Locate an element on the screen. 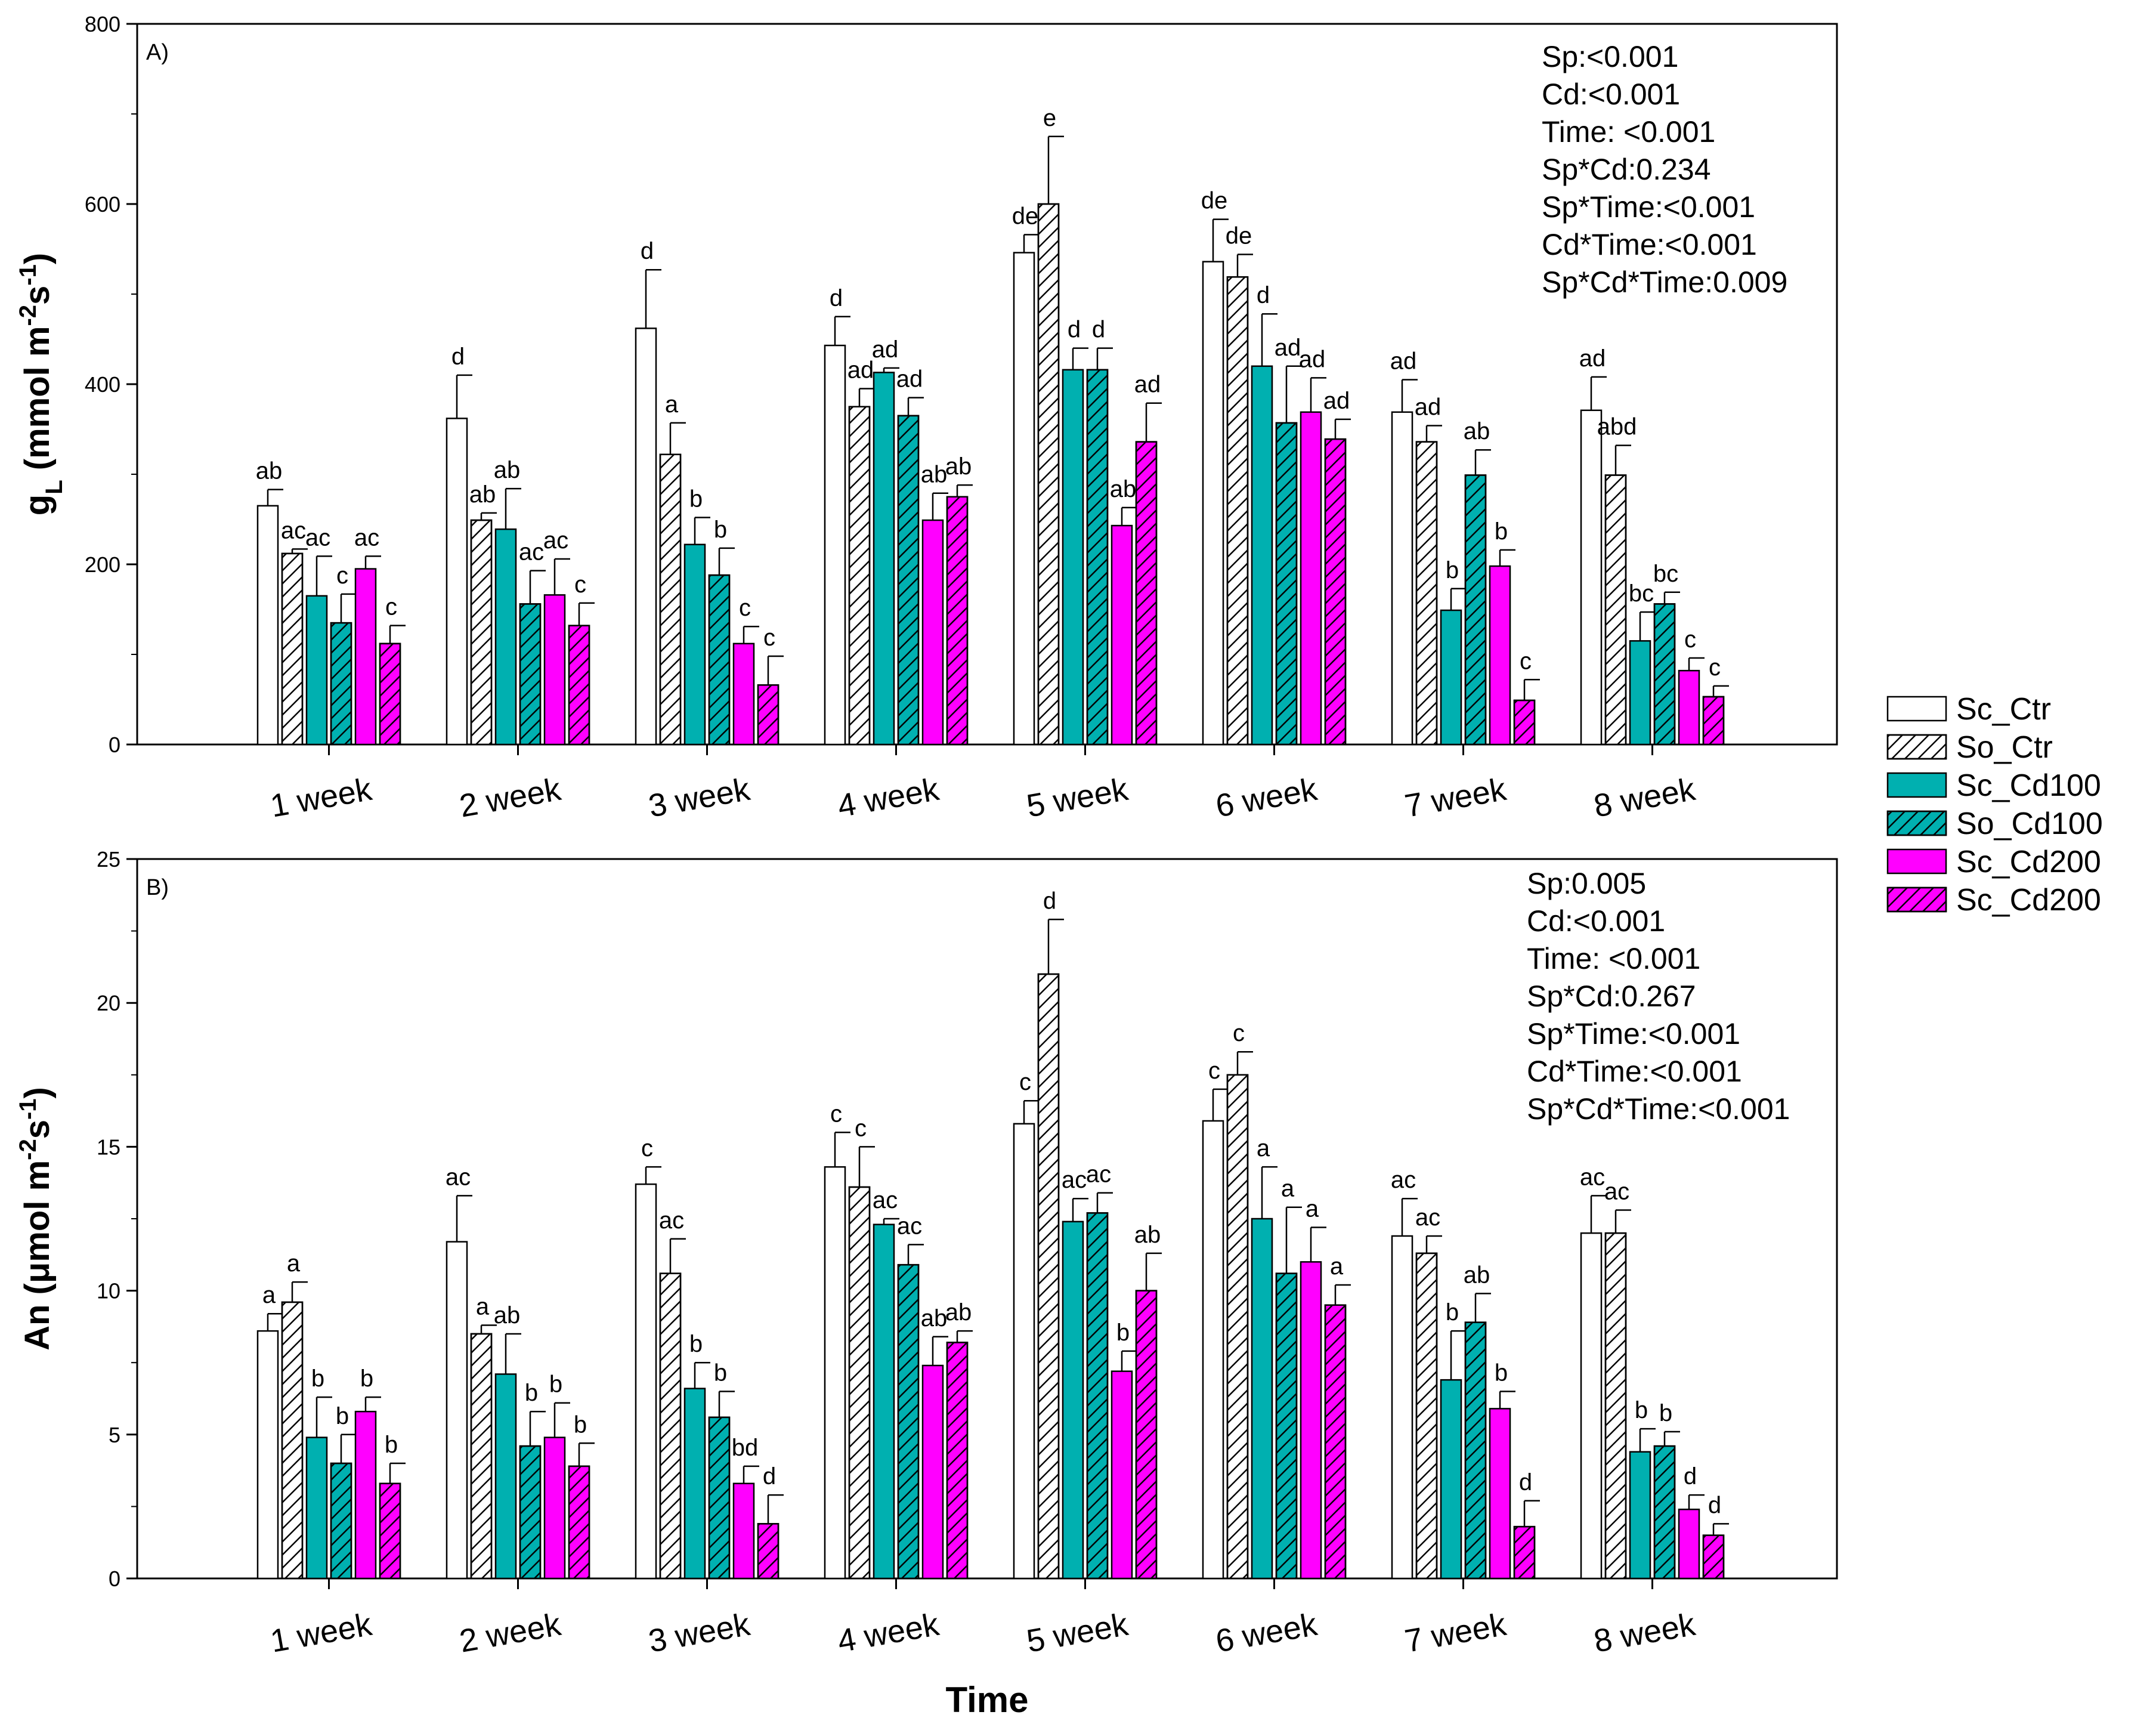 This screenshot has width=2156, height=1724. y-tick-label: 400 is located at coordinates (103, 385).